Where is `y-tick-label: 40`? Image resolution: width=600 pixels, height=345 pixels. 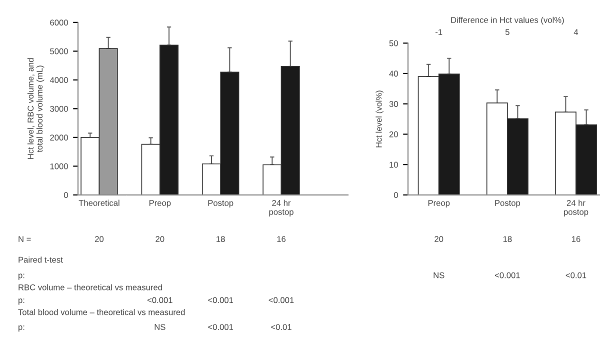 y-tick-label: 40 is located at coordinates (393, 73).